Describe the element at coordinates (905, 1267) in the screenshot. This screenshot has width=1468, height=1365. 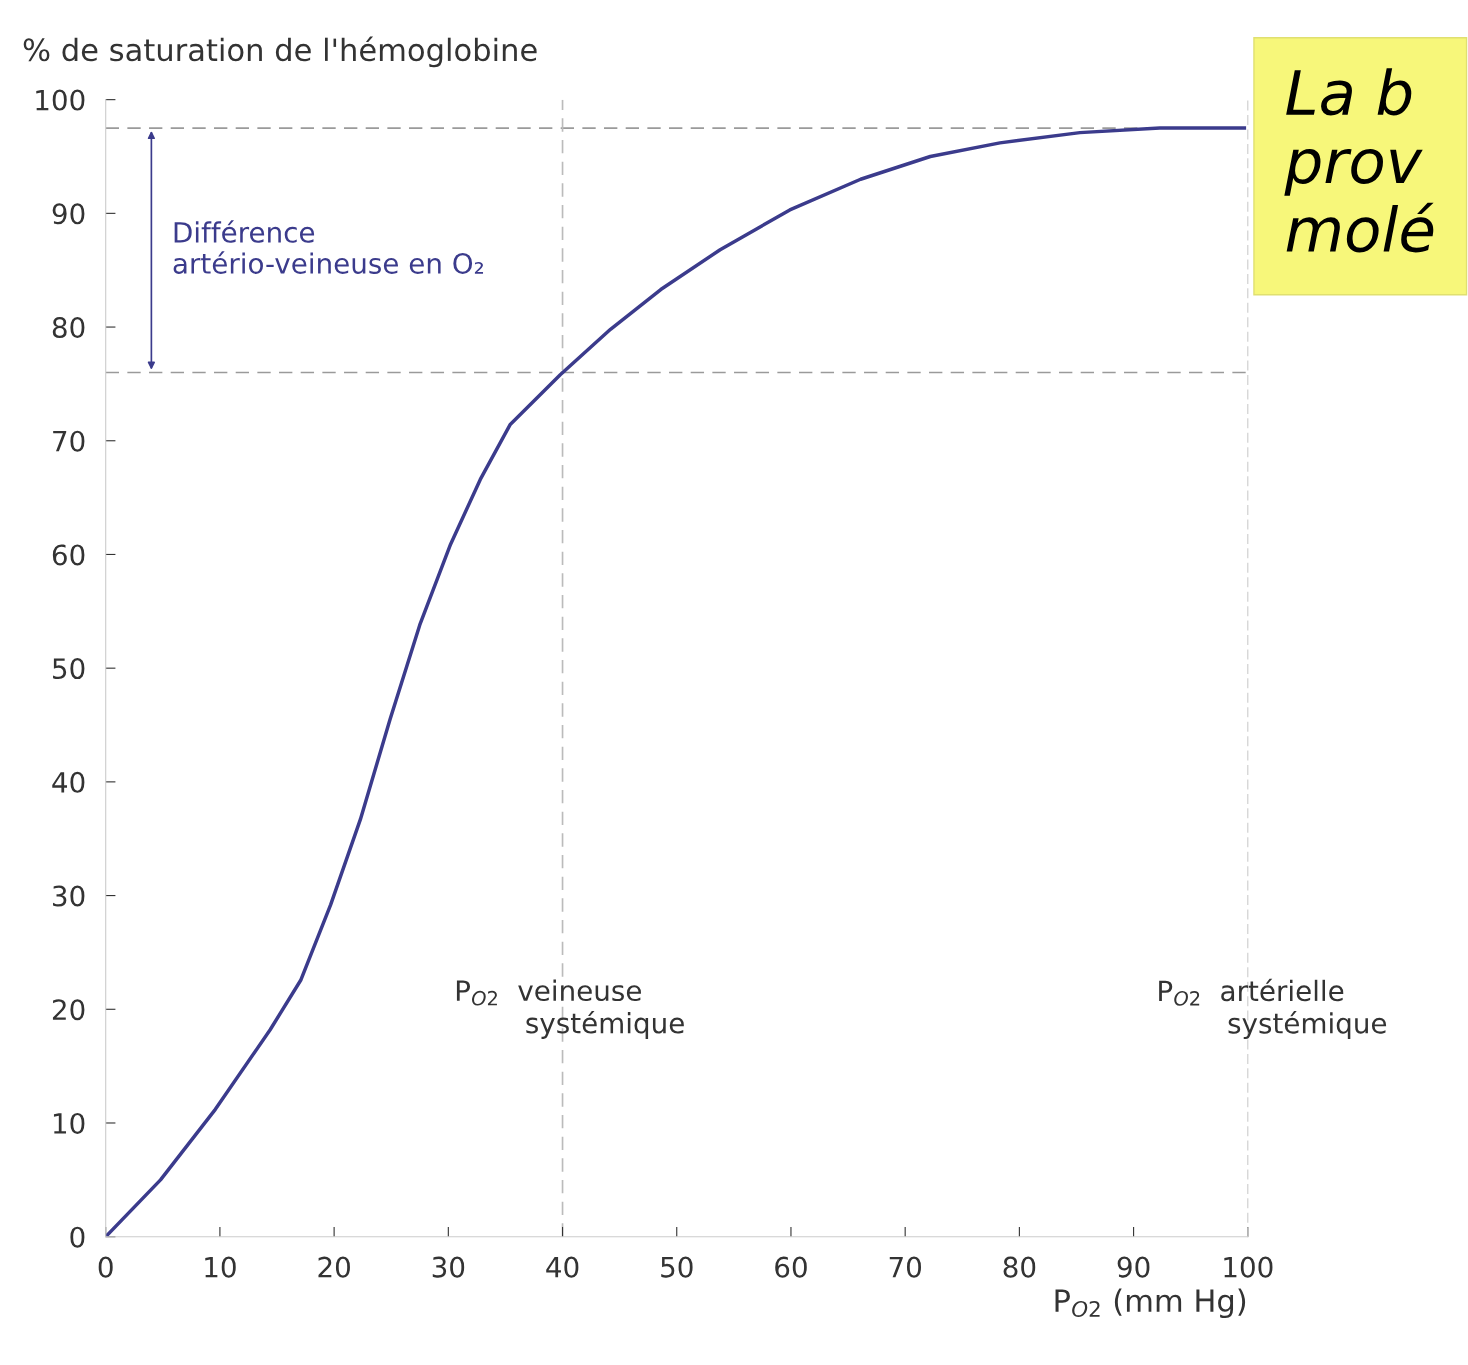
I see `x-tick-label: 70` at that location.